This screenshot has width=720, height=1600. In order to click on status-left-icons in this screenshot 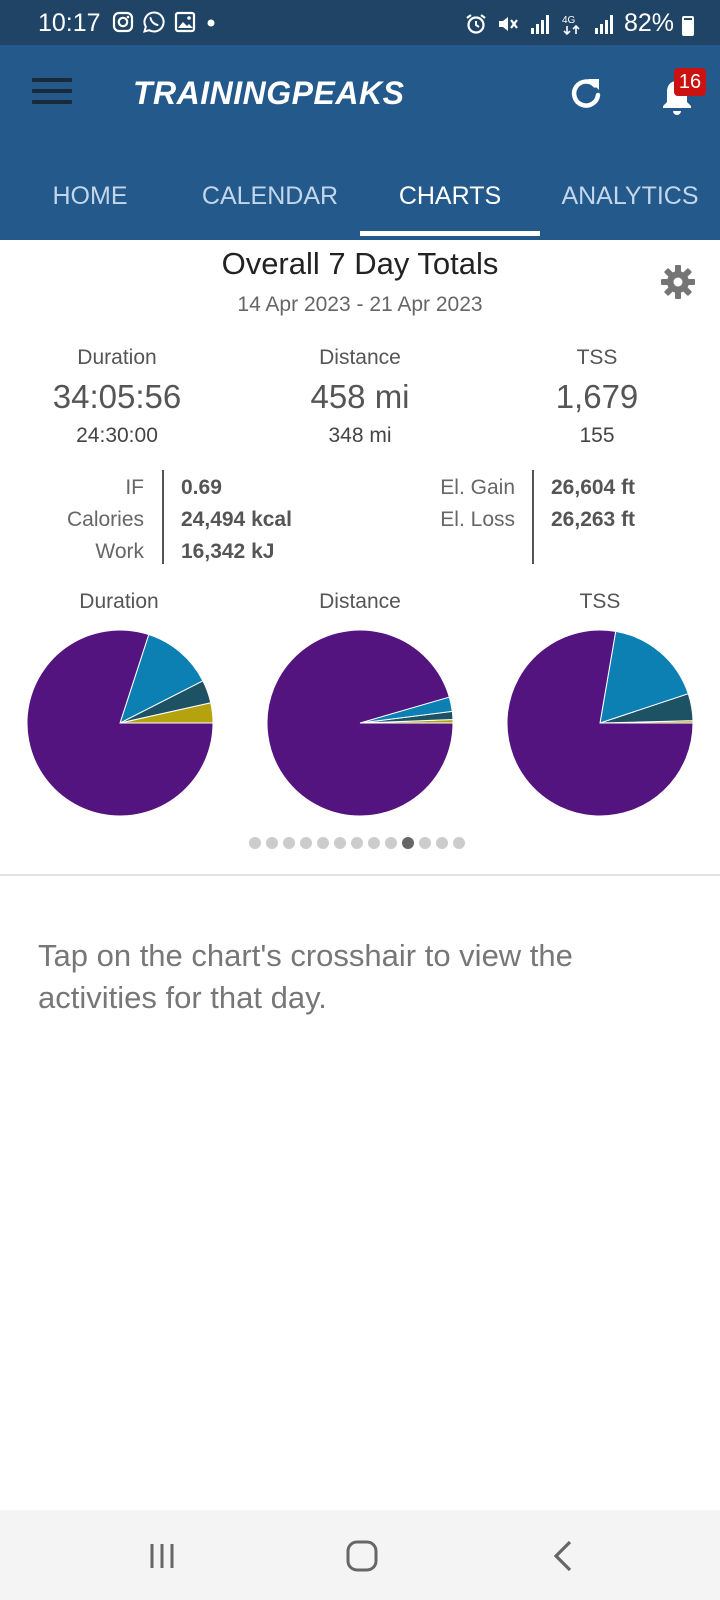, I will do `click(165, 22)`.